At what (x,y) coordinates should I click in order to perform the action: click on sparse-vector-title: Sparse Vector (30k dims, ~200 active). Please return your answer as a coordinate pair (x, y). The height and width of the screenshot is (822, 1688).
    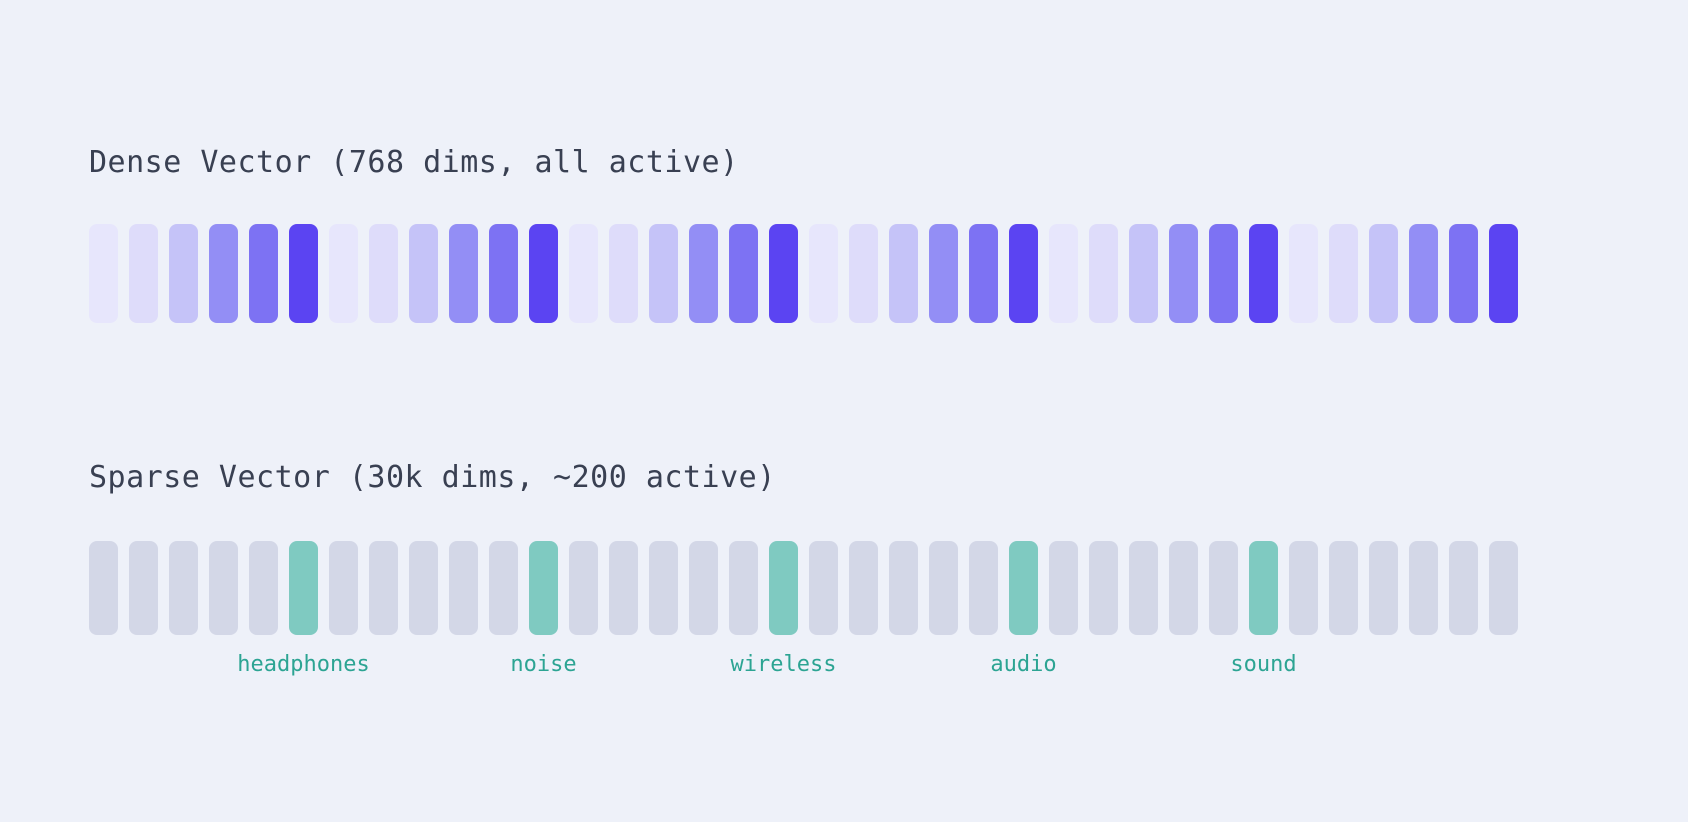
    Looking at the image, I should click on (432, 477).